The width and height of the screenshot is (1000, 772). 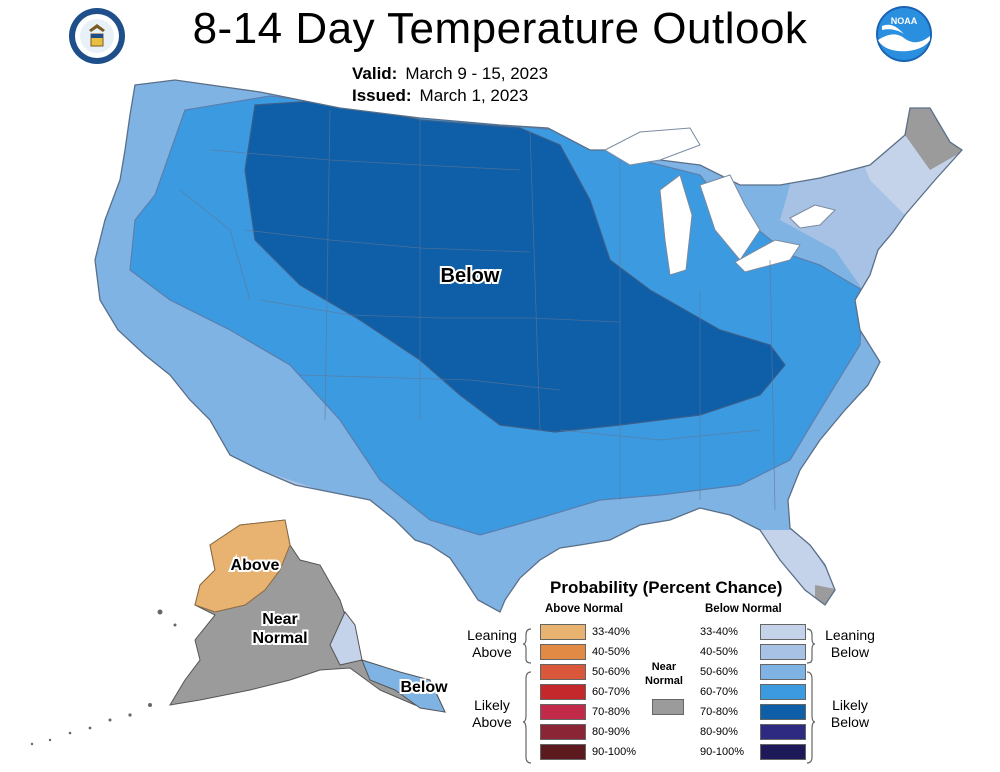 I want to click on valid-line: Valid: March 9 - 15, 2023, so click(x=450, y=74).